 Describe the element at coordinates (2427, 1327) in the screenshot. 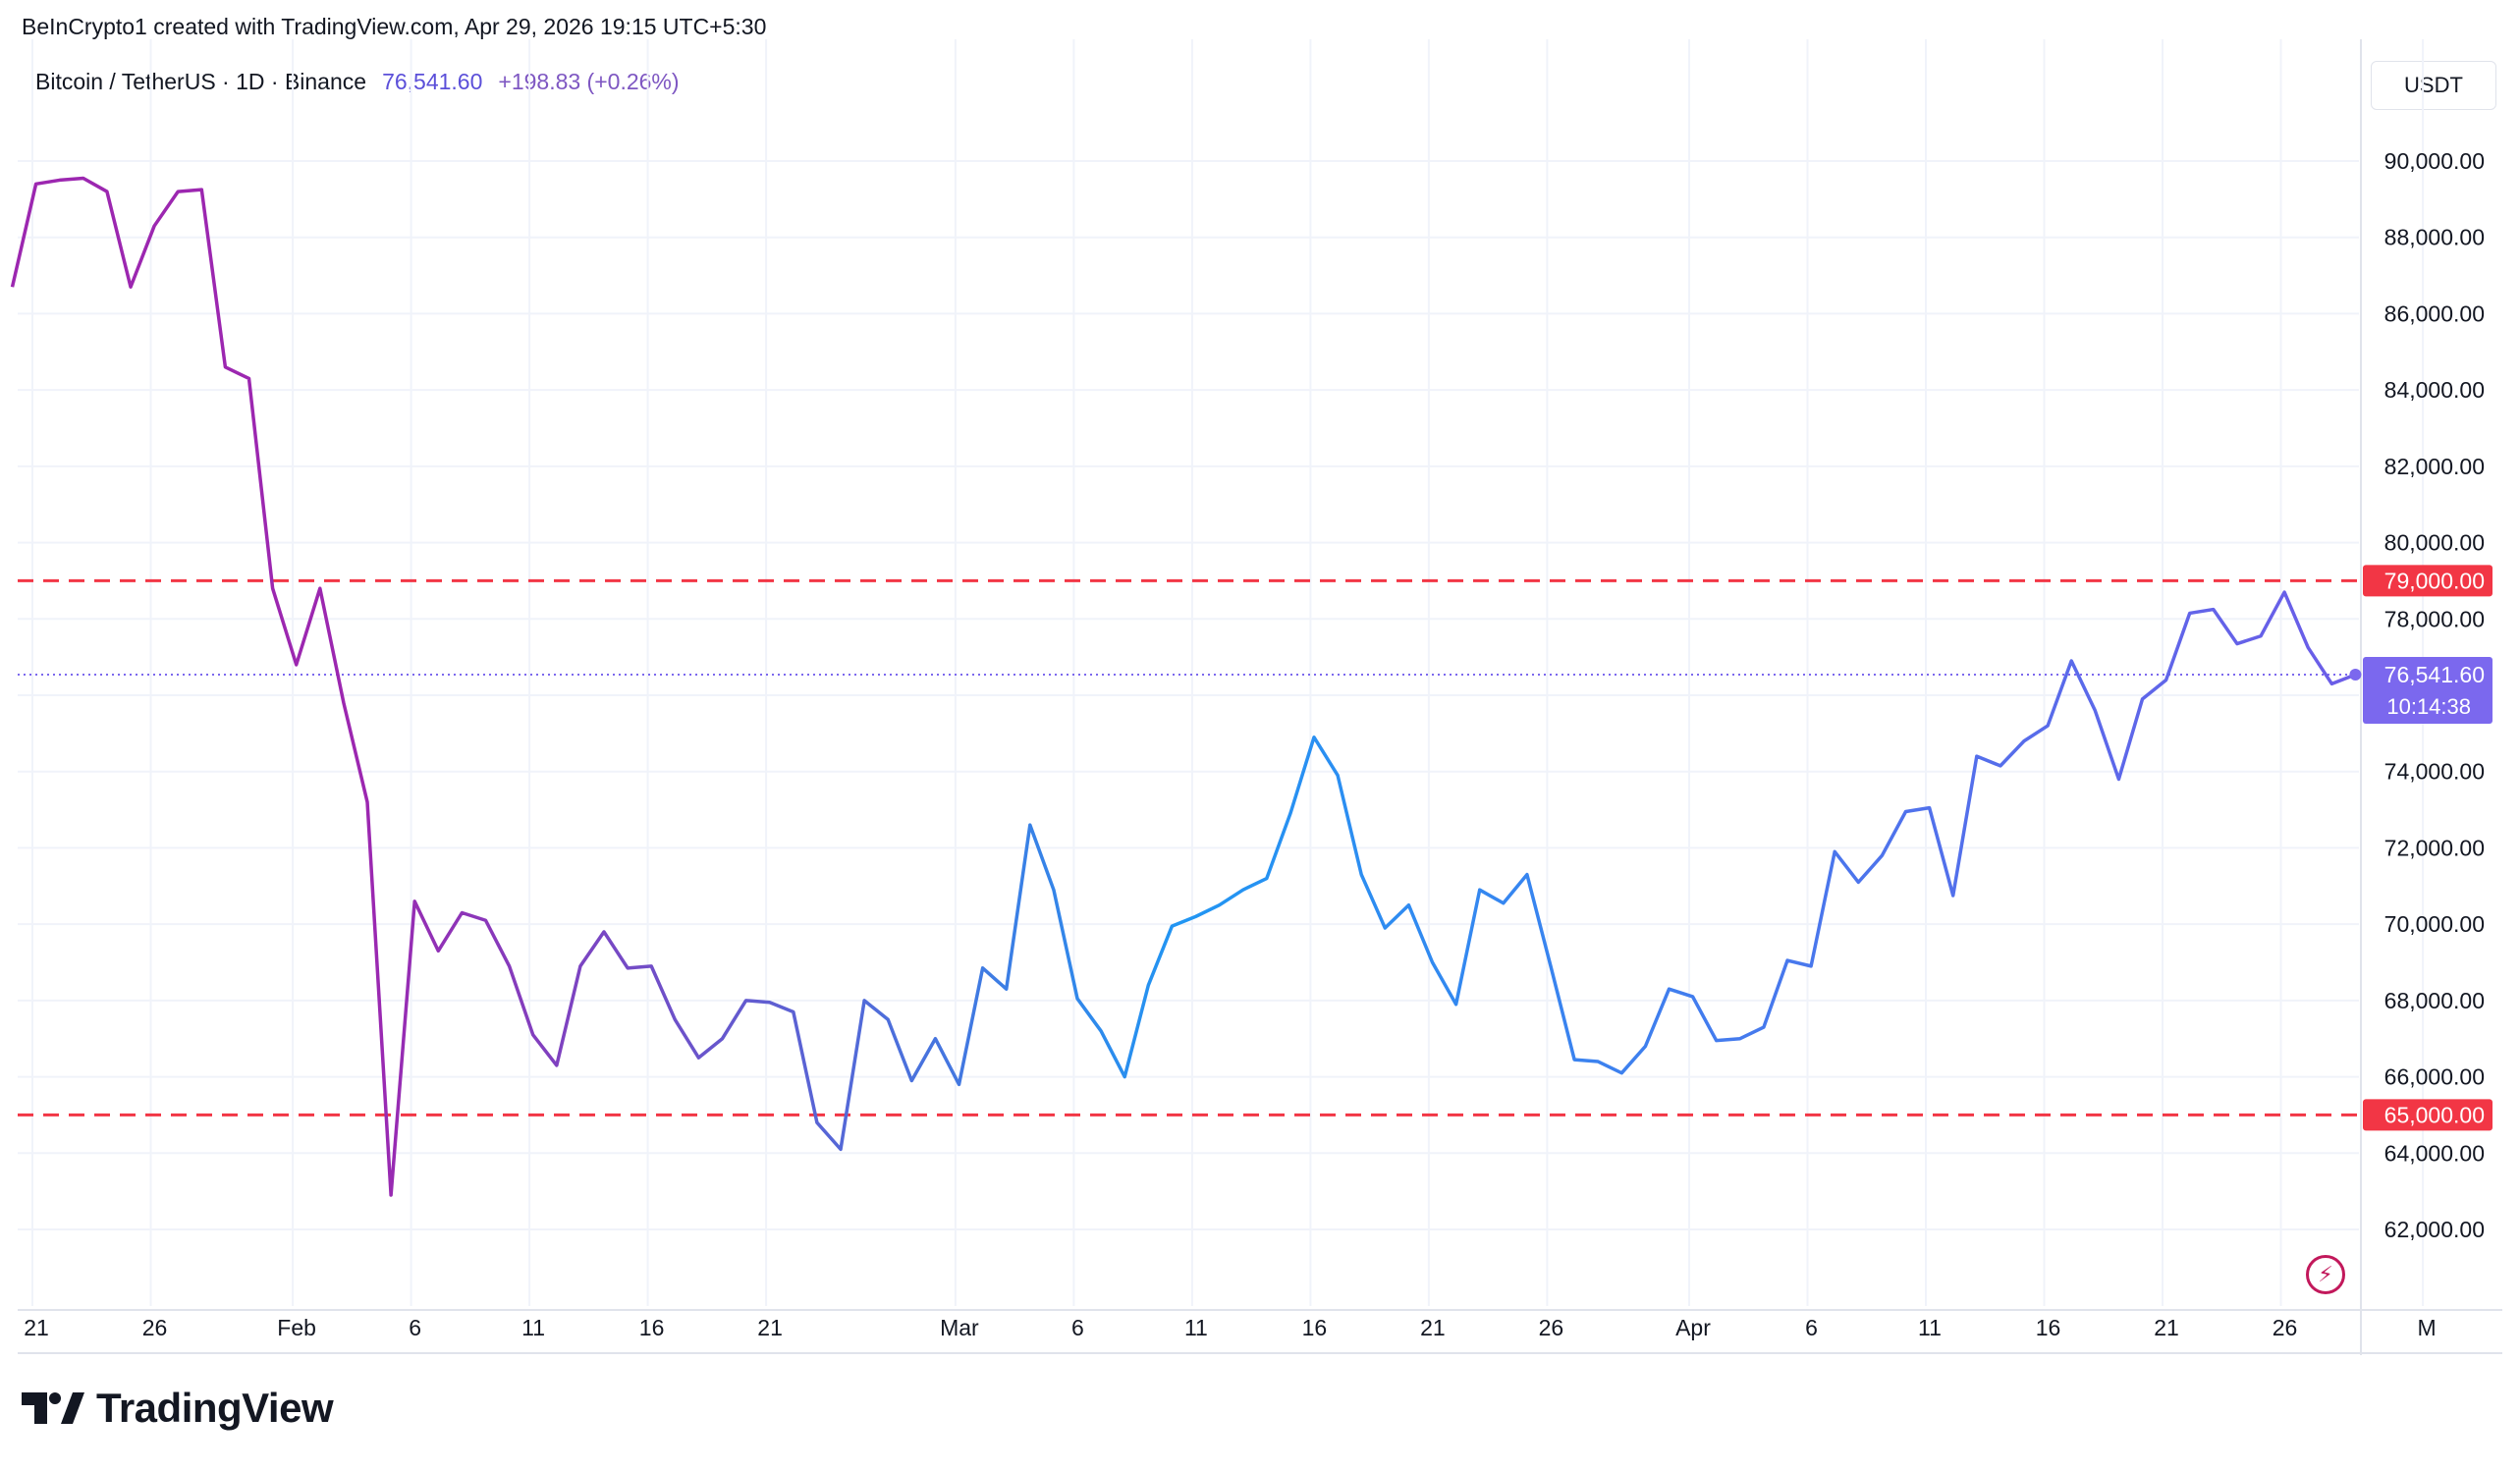

I see `x-tick-label: M` at that location.